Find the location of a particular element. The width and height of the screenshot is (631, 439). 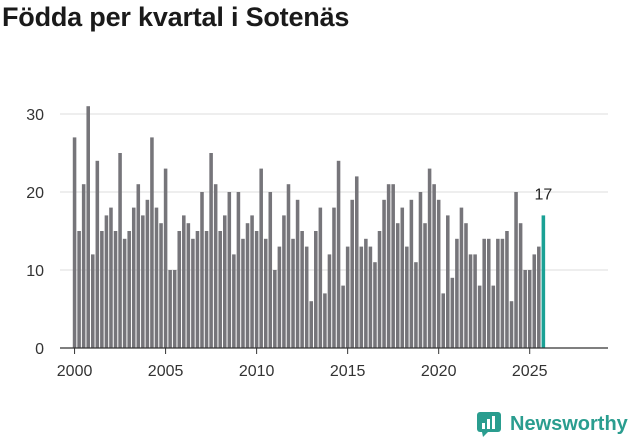

x-tick-label: 2025 is located at coordinates (530, 371).